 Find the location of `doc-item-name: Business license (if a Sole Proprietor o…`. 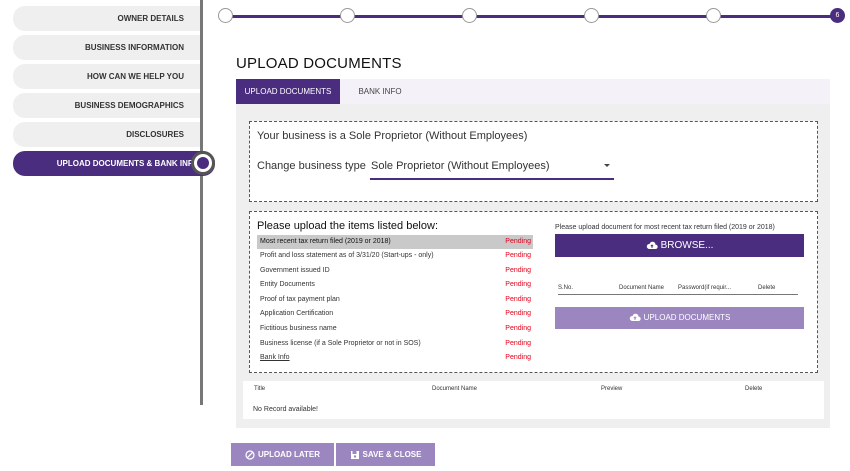

doc-item-name: Business license (if a Sole Proprietor o… is located at coordinates (340, 343).